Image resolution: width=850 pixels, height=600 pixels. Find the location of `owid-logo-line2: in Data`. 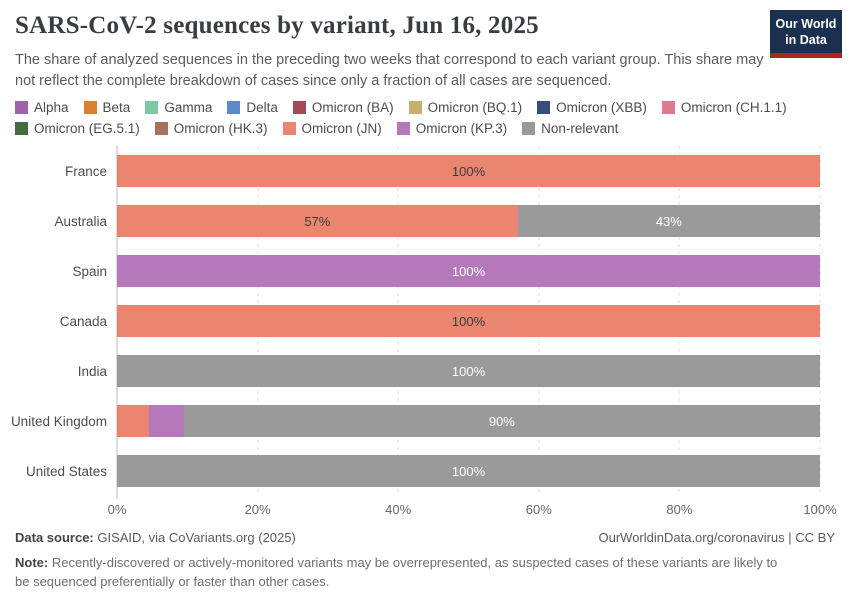

owid-logo-line2: in Data is located at coordinates (806, 39).